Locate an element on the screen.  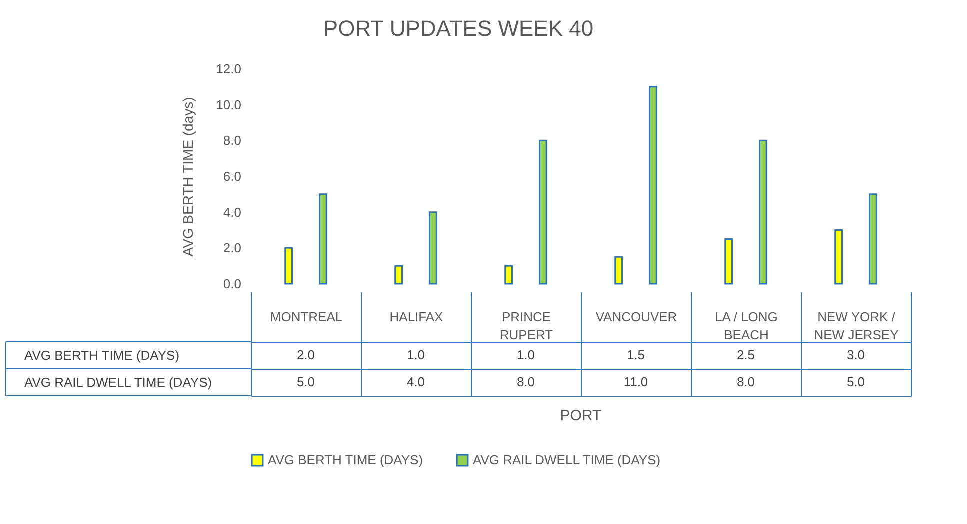
data-label: 2.0 is located at coordinates (306, 355).